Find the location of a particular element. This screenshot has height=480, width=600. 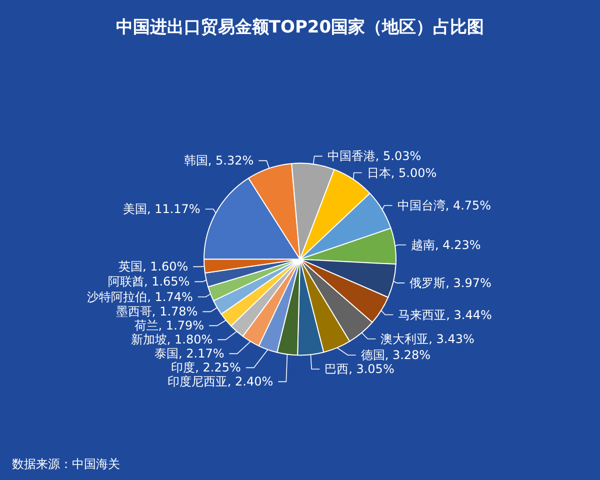

chart-title: 中国进出口贸易金额TOP20国家（地区）占比图 is located at coordinates (300, 28).